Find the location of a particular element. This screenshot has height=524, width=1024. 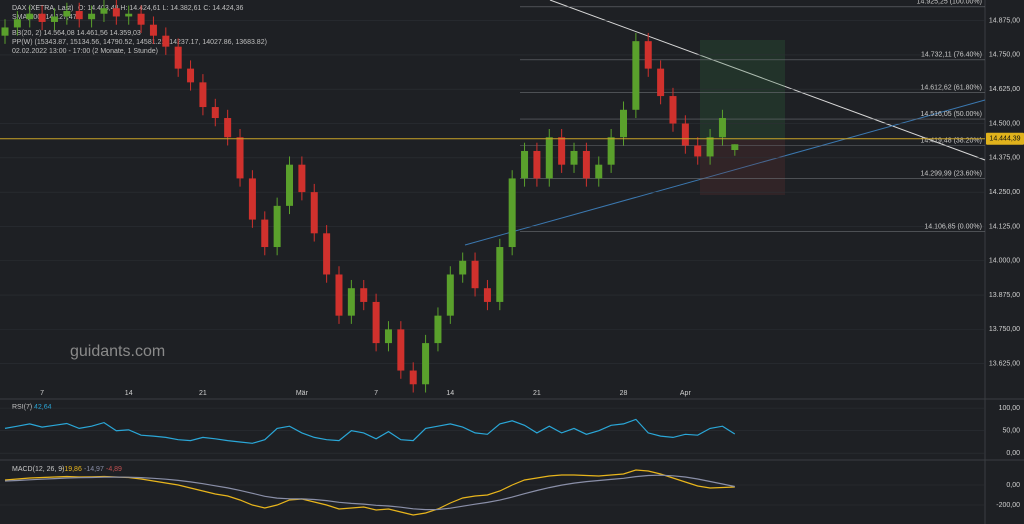

price-tag-box is located at coordinates (1005, 138).